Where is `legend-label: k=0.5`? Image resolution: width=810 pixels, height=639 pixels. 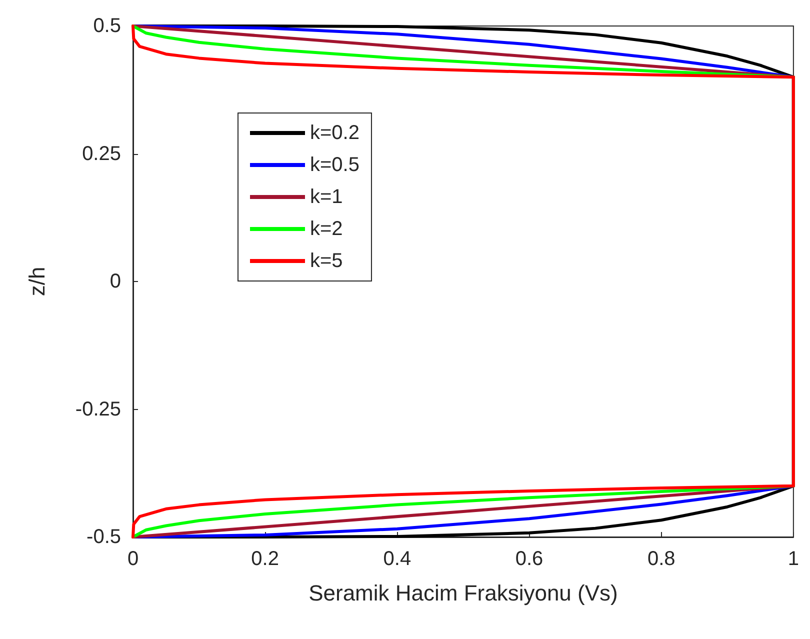 legend-label: k=0.5 is located at coordinates (335, 165).